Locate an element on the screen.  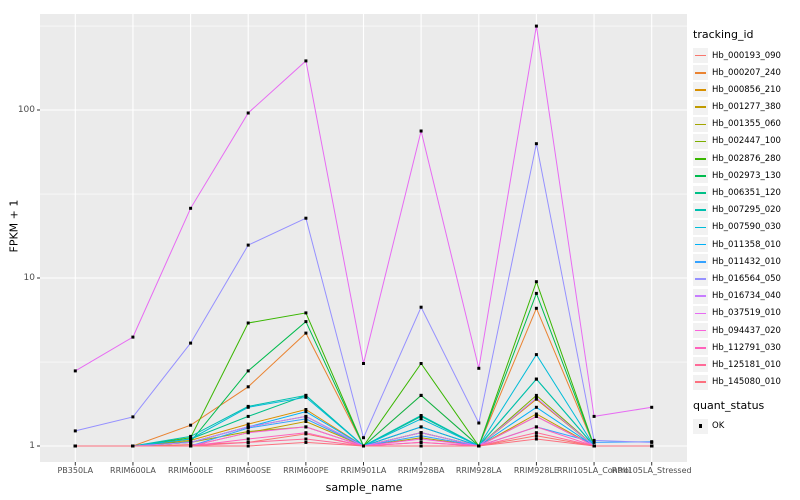
legend-item: Hb_016564_050 is located at coordinates (746, 279).